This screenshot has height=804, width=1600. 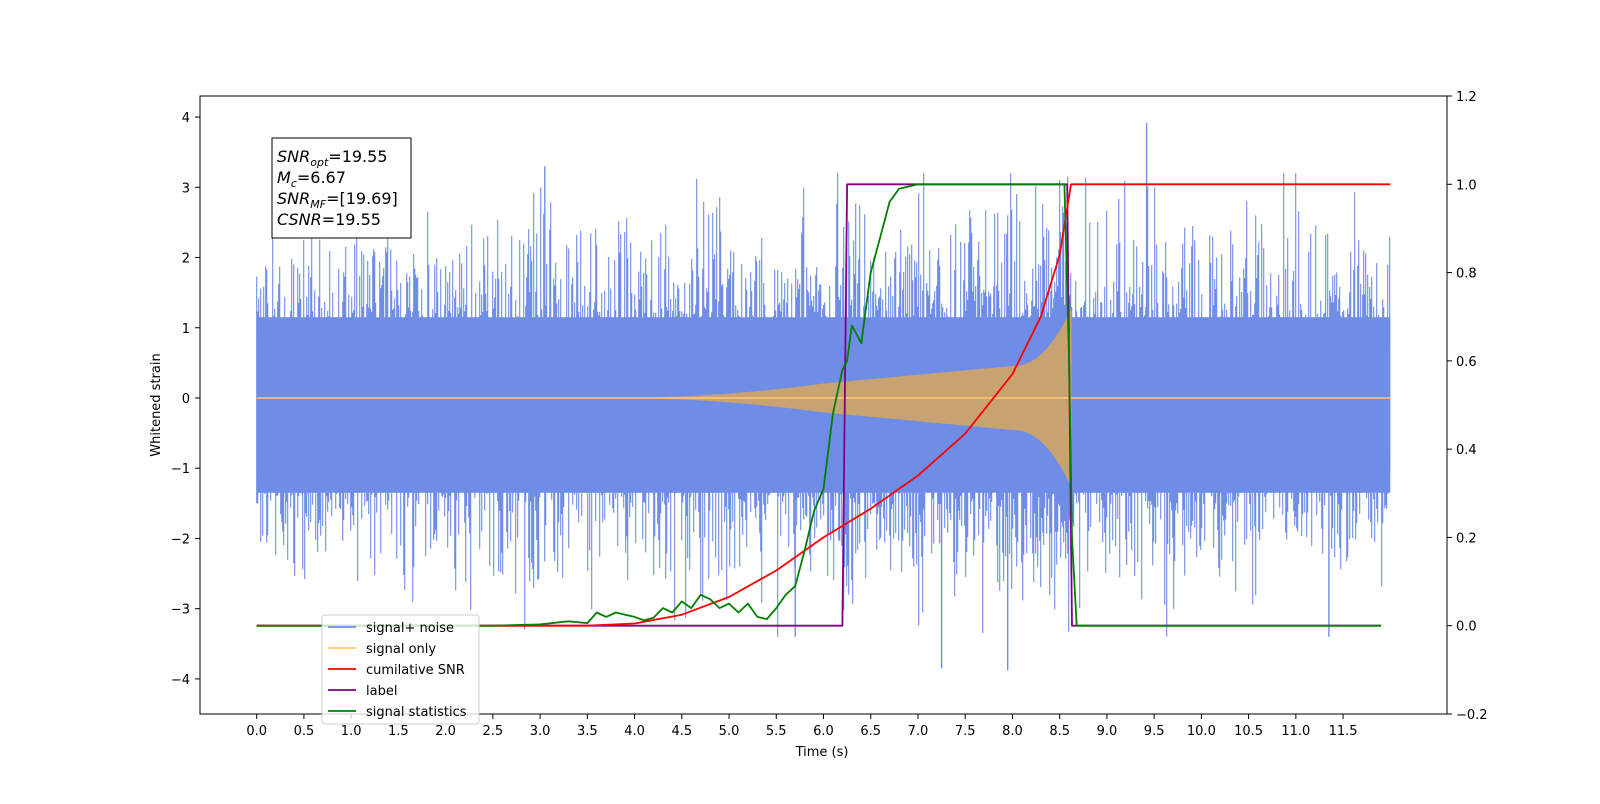 I want to click on x-tick-label: 6.0, so click(x=823, y=731).